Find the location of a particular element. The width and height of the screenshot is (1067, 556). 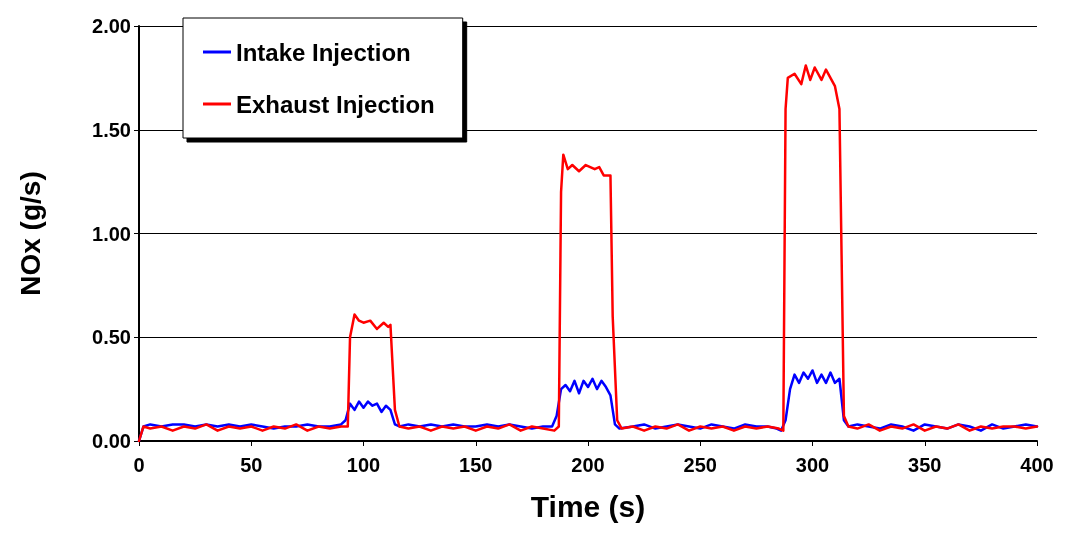

x-axis-title: Time (s) is located at coordinates (588, 506).